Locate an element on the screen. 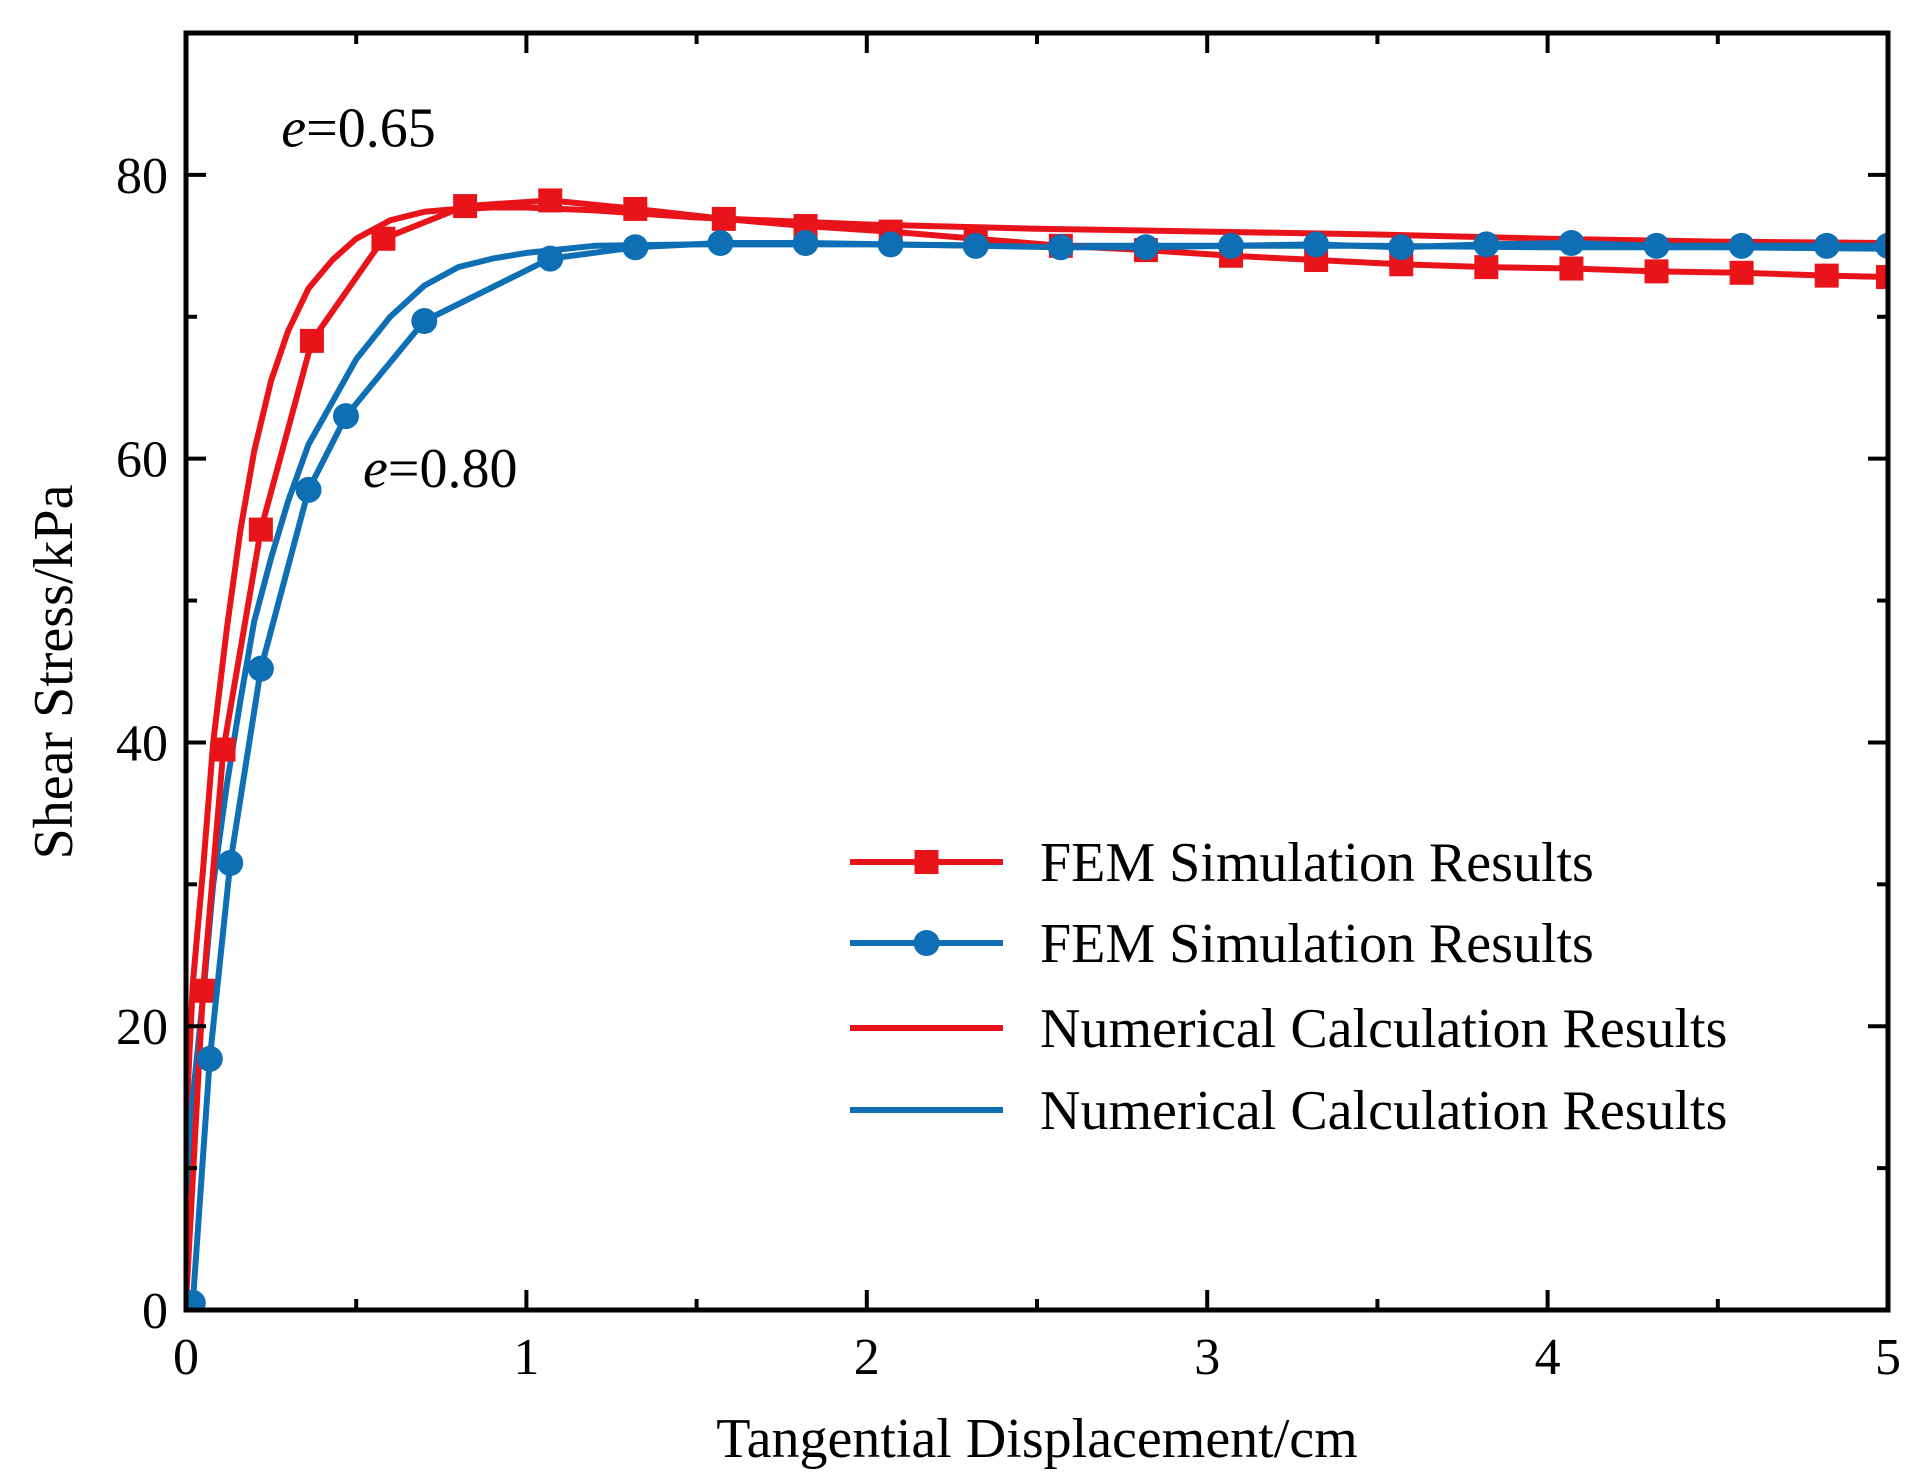 This screenshot has height=1472, width=1923. x-tick-label: 0 is located at coordinates (186, 1357).